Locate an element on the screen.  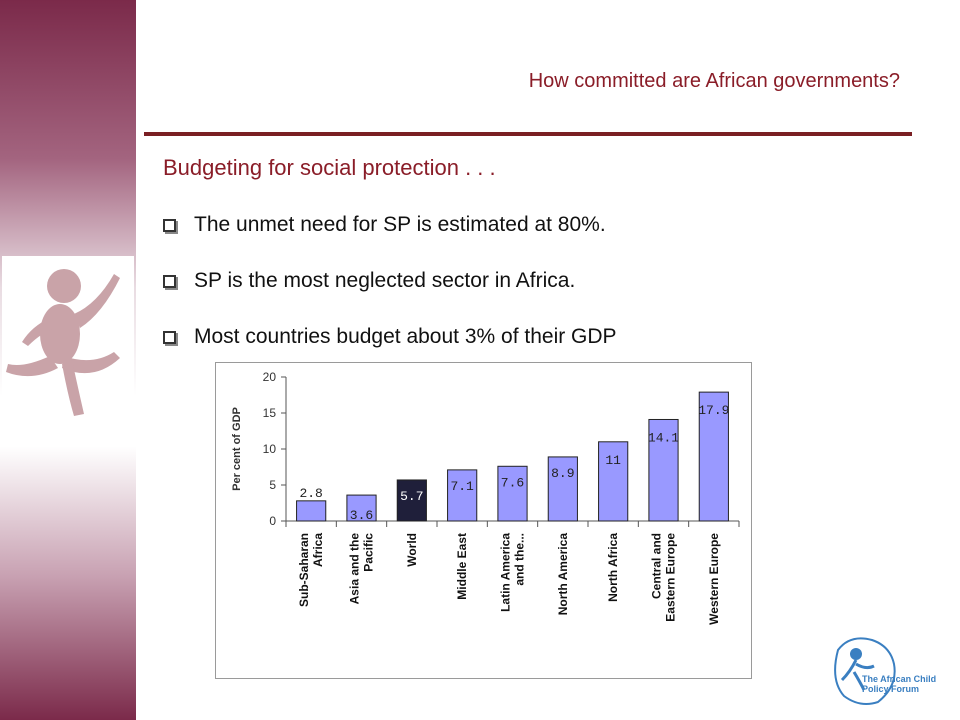
x-tick-label-line: Sub-Saharan is located at coordinates (304, 570).